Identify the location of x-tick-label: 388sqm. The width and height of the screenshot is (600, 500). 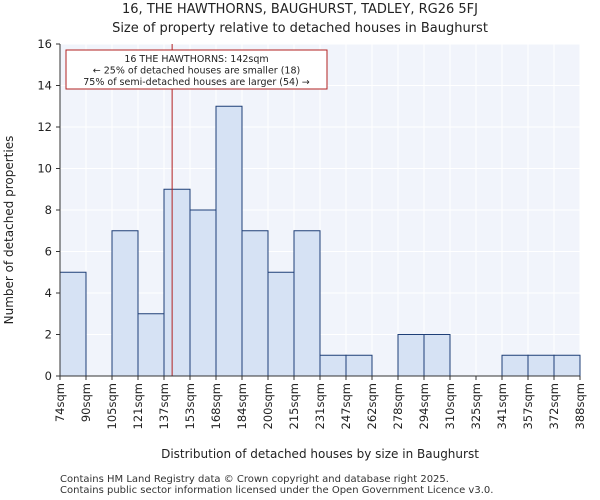
(580, 406).